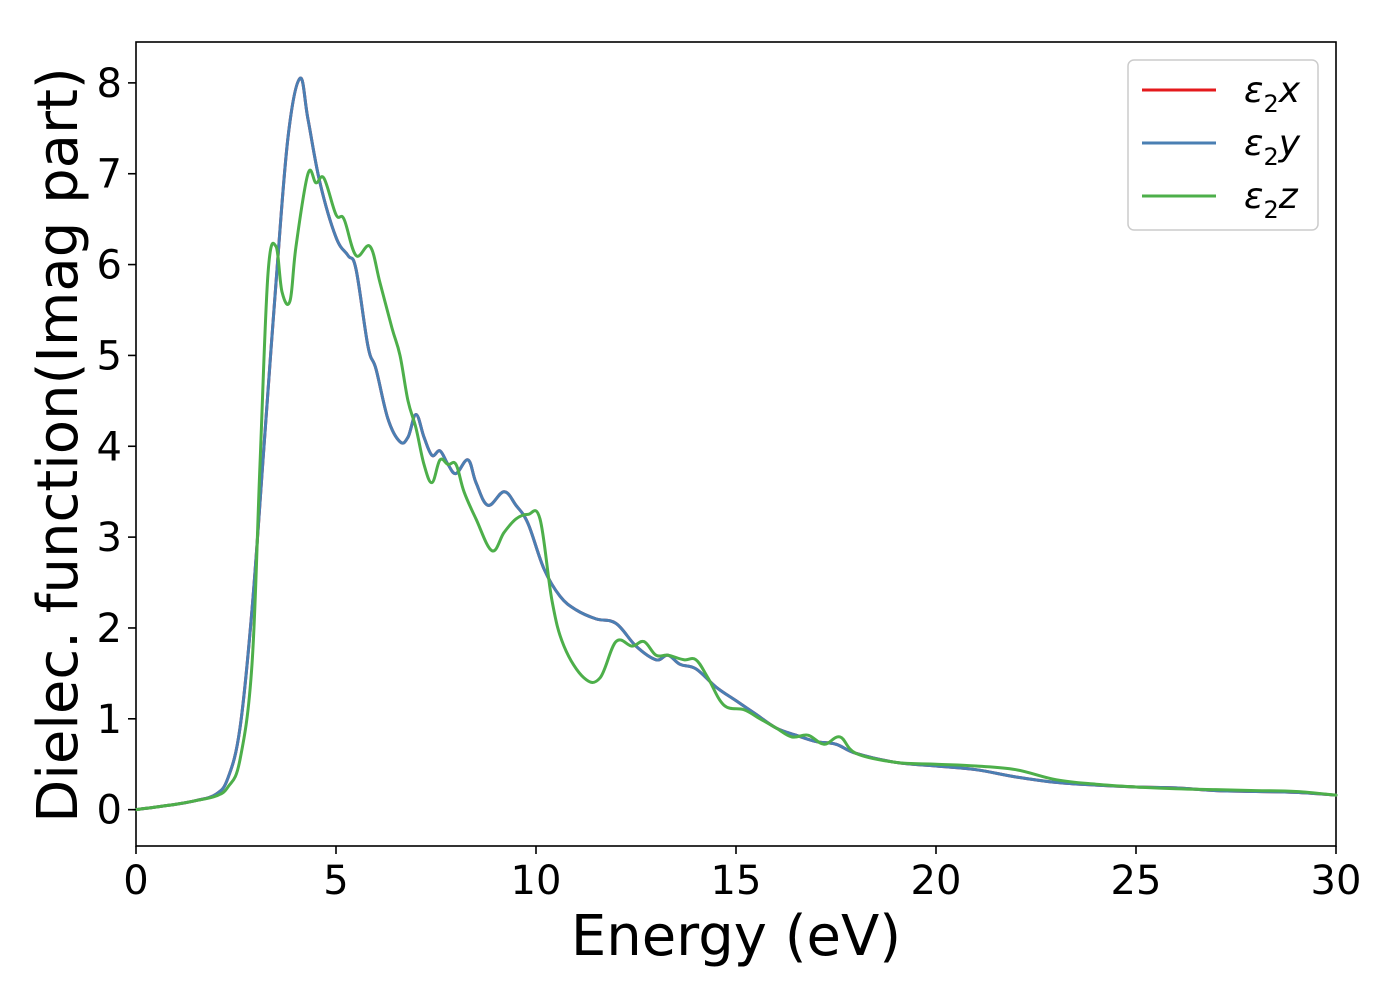  I want to click on y-tick-label: 5, so click(109, 356).